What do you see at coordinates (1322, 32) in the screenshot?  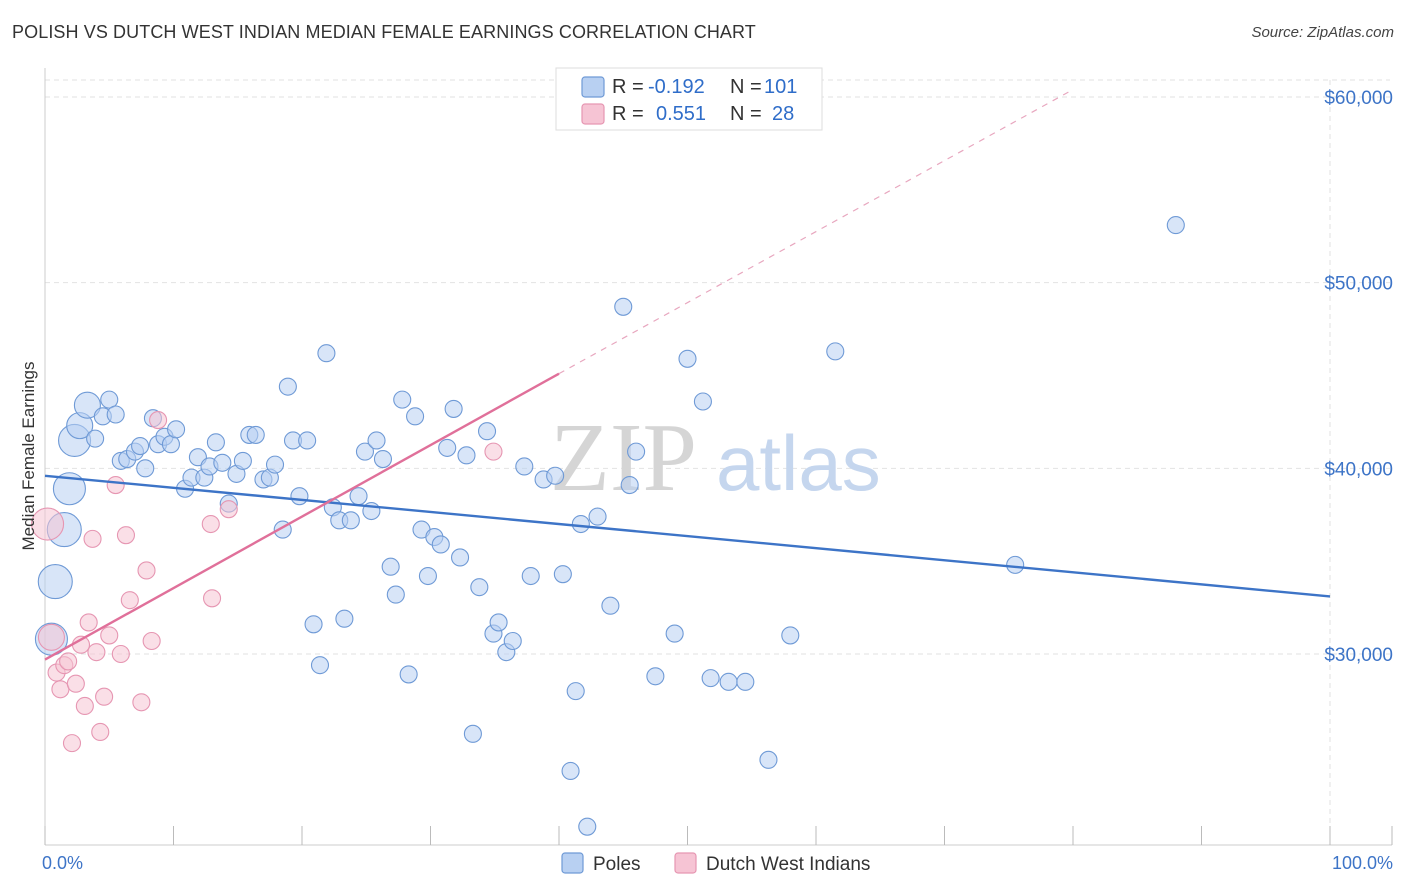 I see `source-credit: Source: ZipAtlas.com` at bounding box center [1322, 32].